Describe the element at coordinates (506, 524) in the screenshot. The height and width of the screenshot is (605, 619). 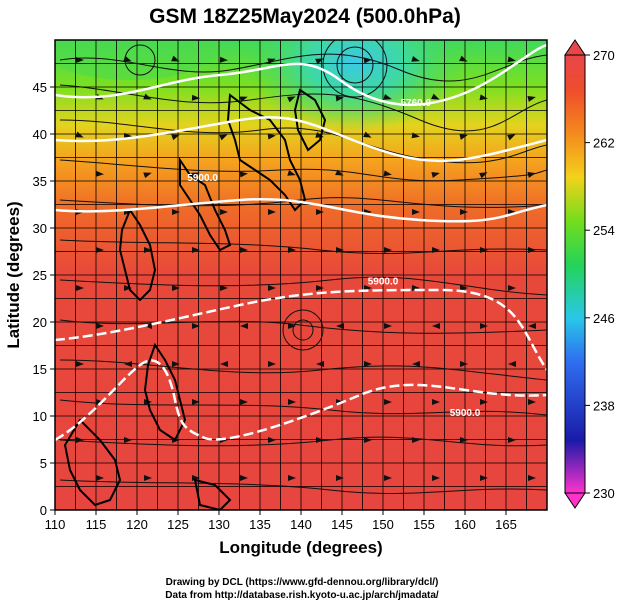
I see `x-tick-label: 165` at that location.